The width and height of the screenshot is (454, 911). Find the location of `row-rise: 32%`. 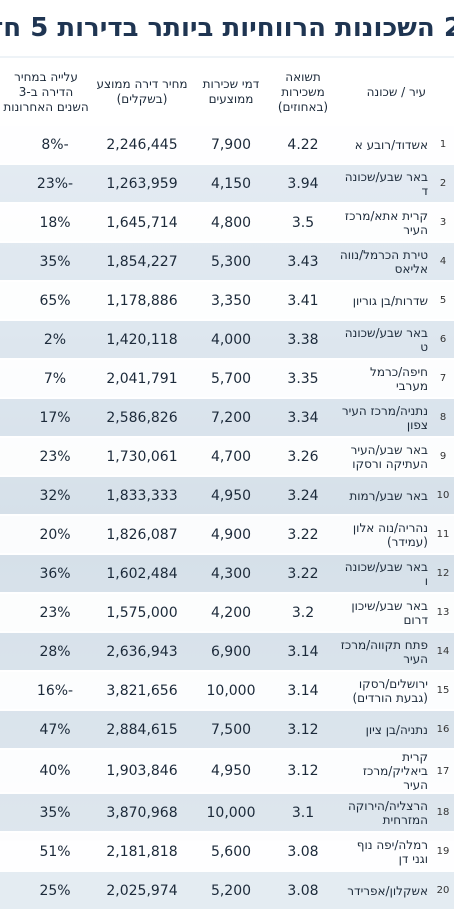

row-rise: 32% is located at coordinates (46, 496).